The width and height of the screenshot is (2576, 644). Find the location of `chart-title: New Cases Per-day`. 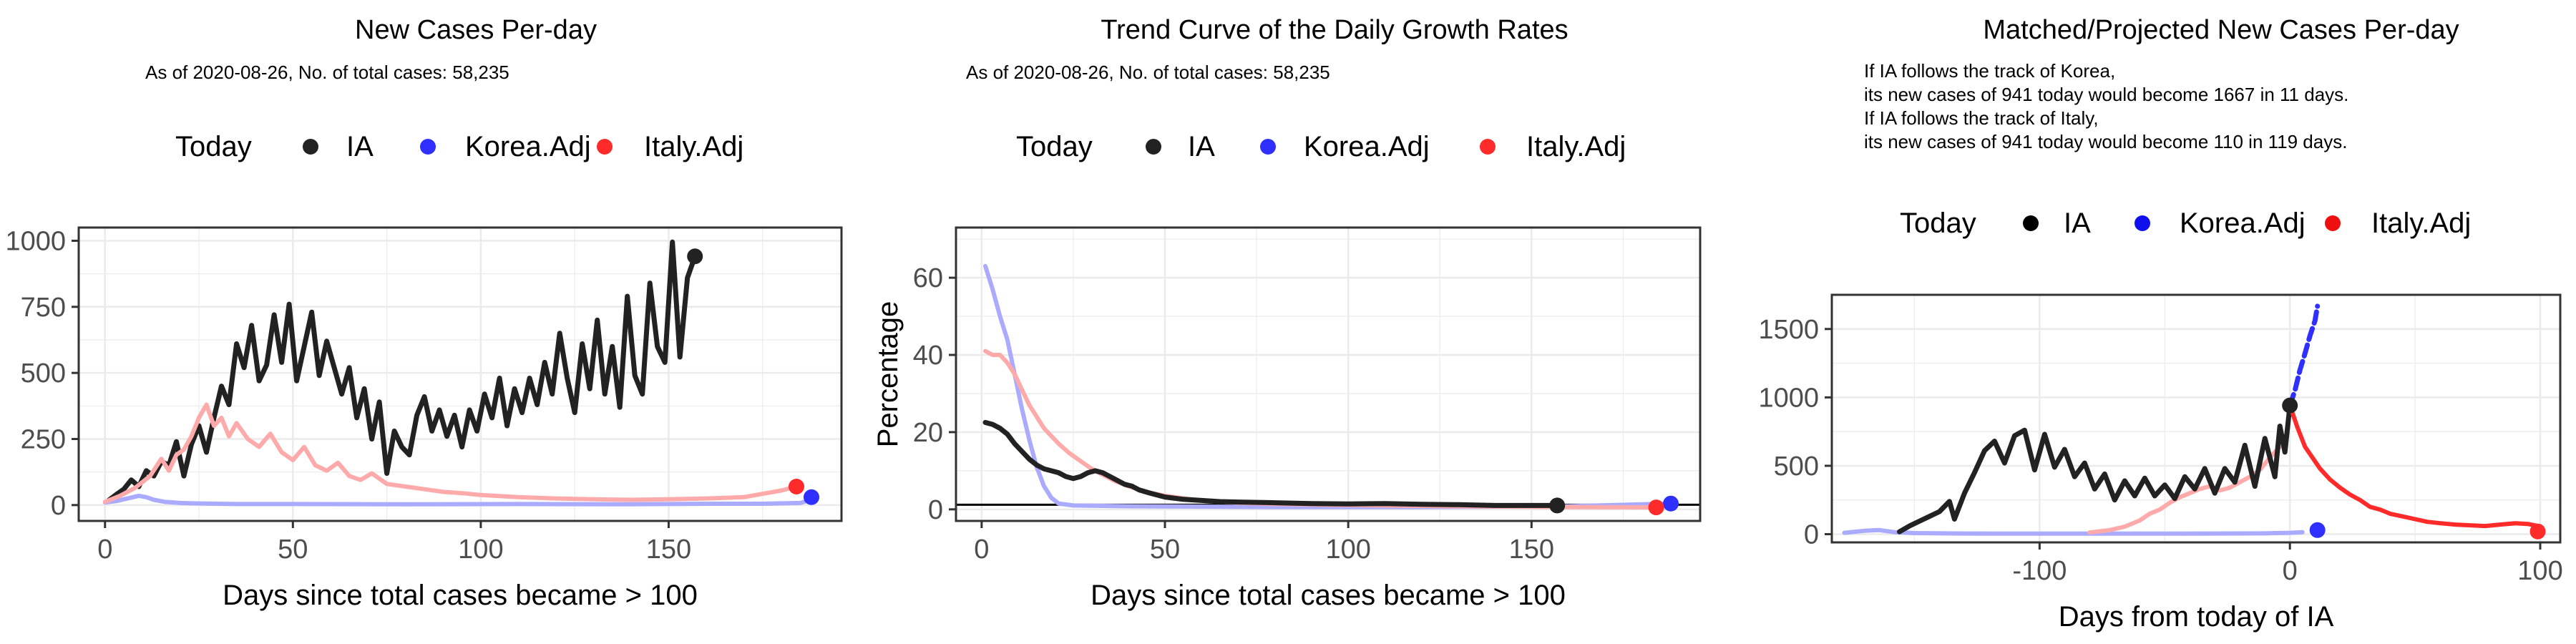

chart-title: New Cases Per-day is located at coordinates (476, 30).